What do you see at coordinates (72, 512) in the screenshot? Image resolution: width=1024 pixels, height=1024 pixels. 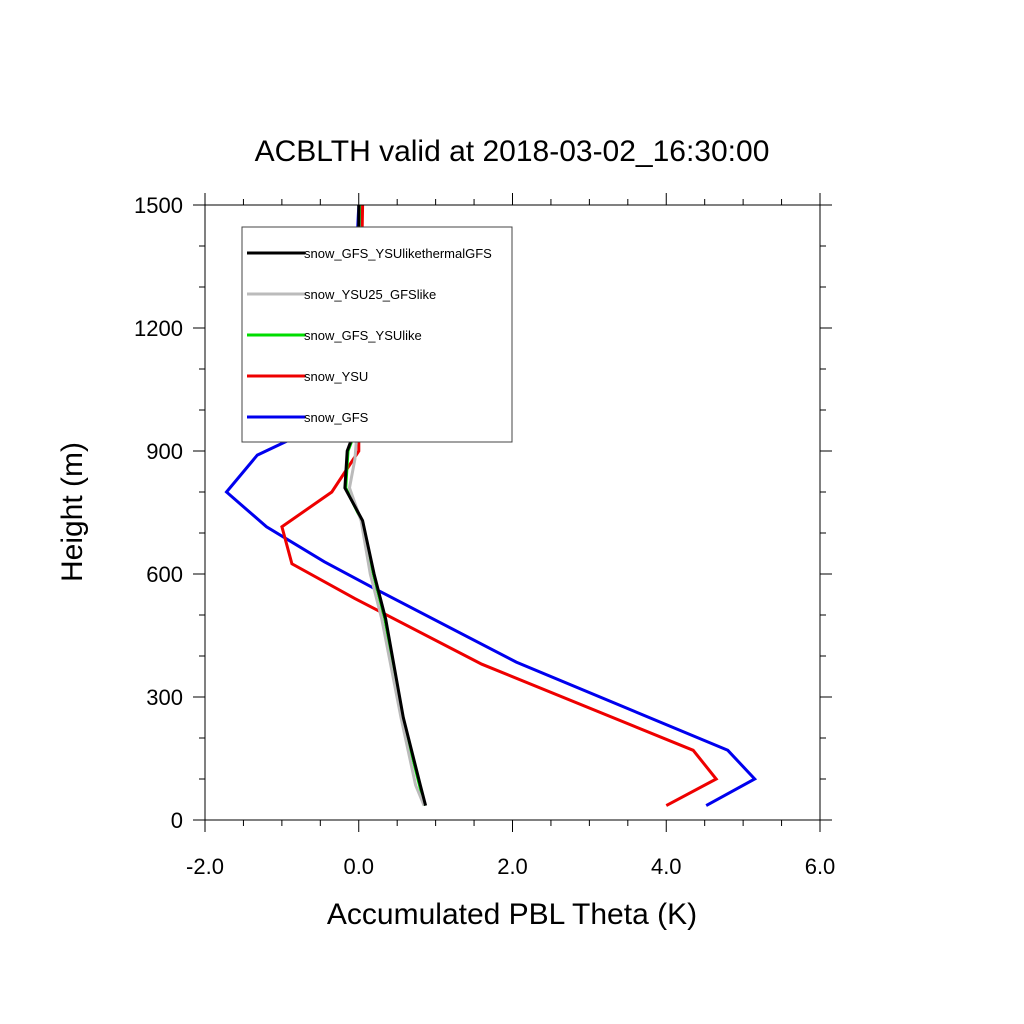 I see `y-axis-label: Height (m)` at bounding box center [72, 512].